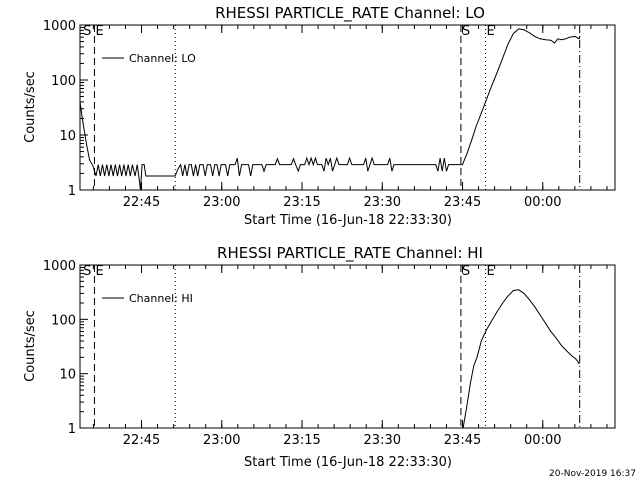 This screenshot has width=640, height=480. I want to click on event-marker-label-hi-1: E, so click(99, 271).